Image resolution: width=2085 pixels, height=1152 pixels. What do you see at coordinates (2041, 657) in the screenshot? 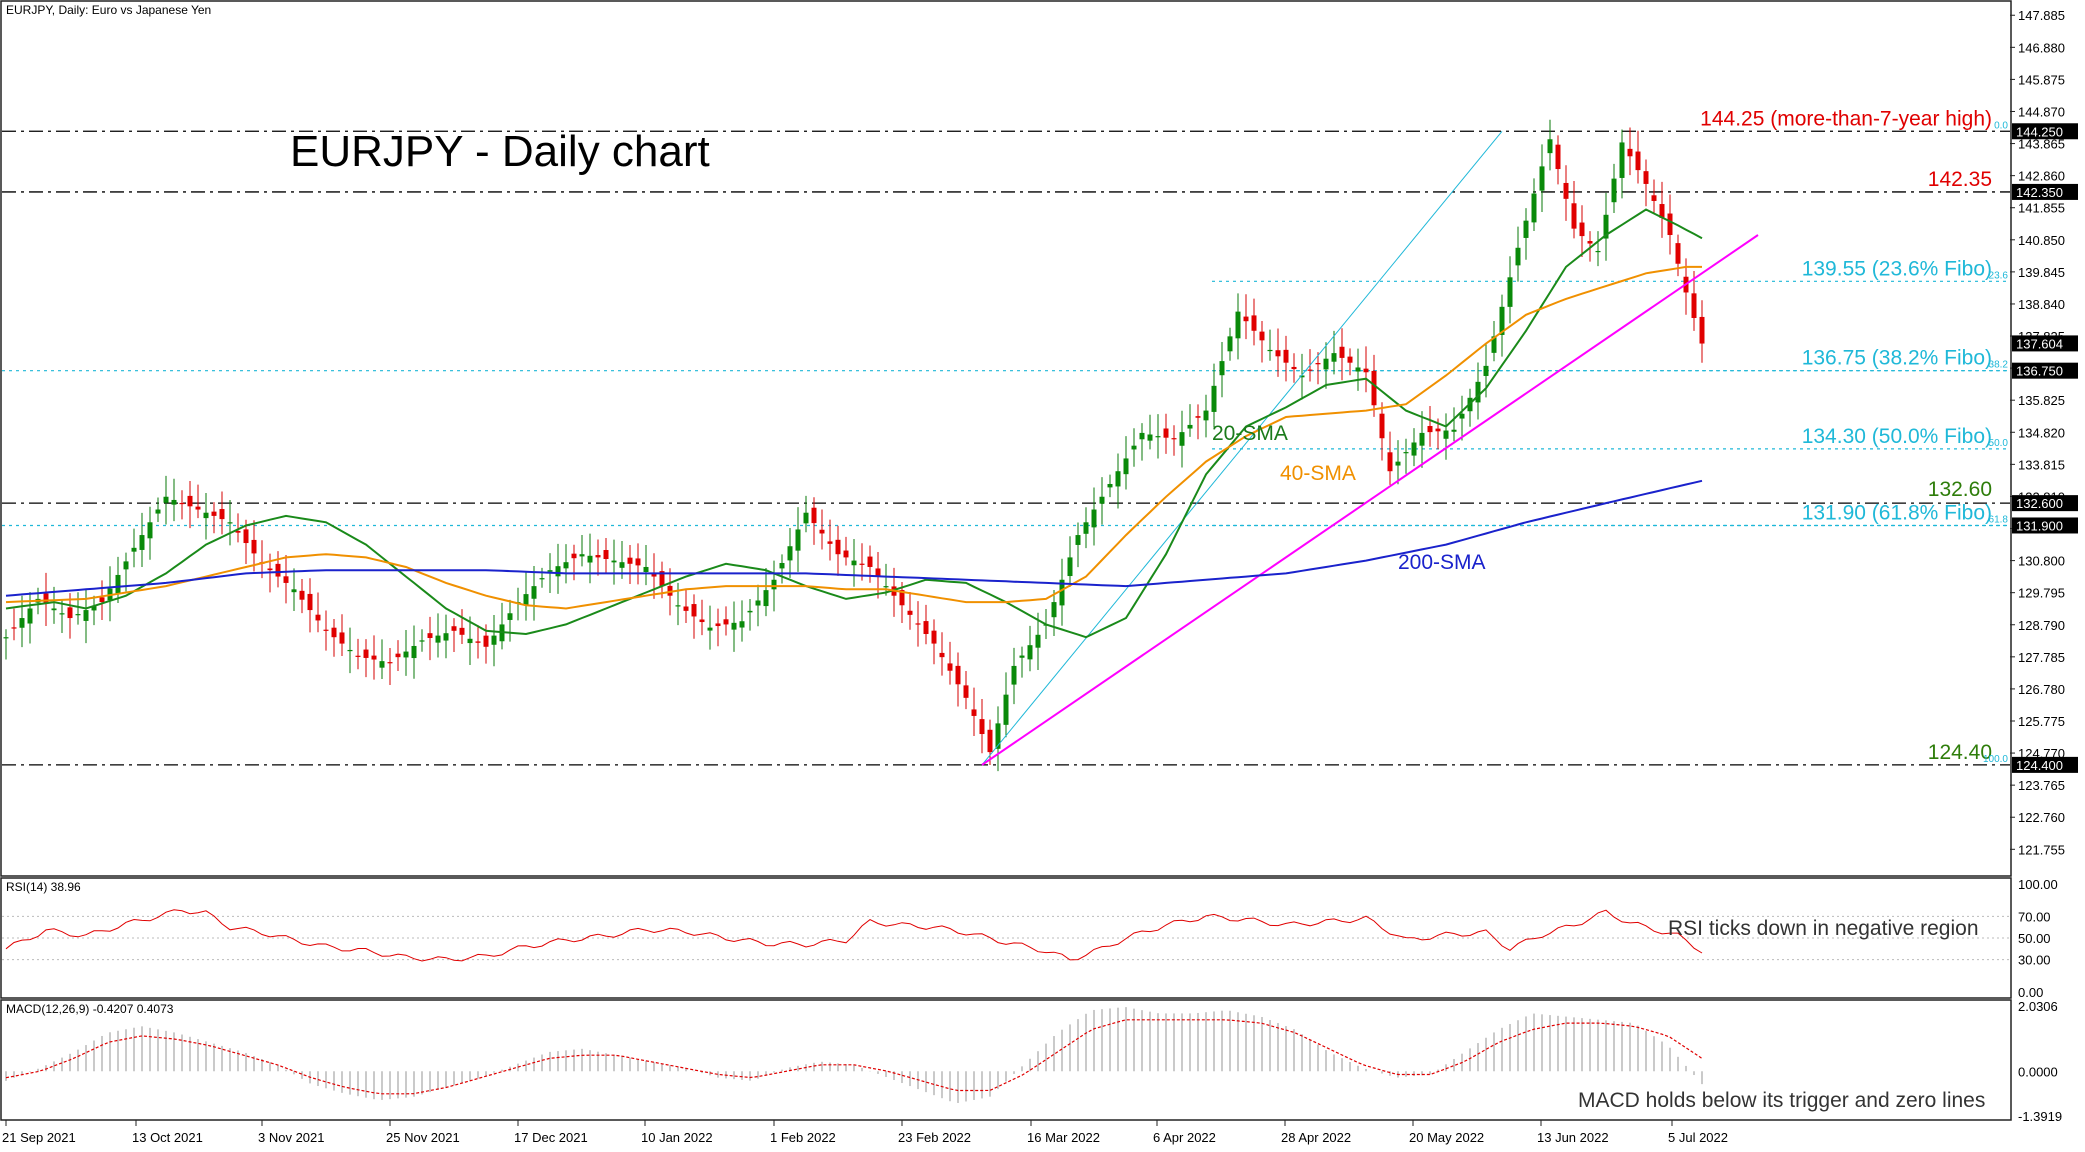
I see `y-tick-label: 127.785` at bounding box center [2041, 657].